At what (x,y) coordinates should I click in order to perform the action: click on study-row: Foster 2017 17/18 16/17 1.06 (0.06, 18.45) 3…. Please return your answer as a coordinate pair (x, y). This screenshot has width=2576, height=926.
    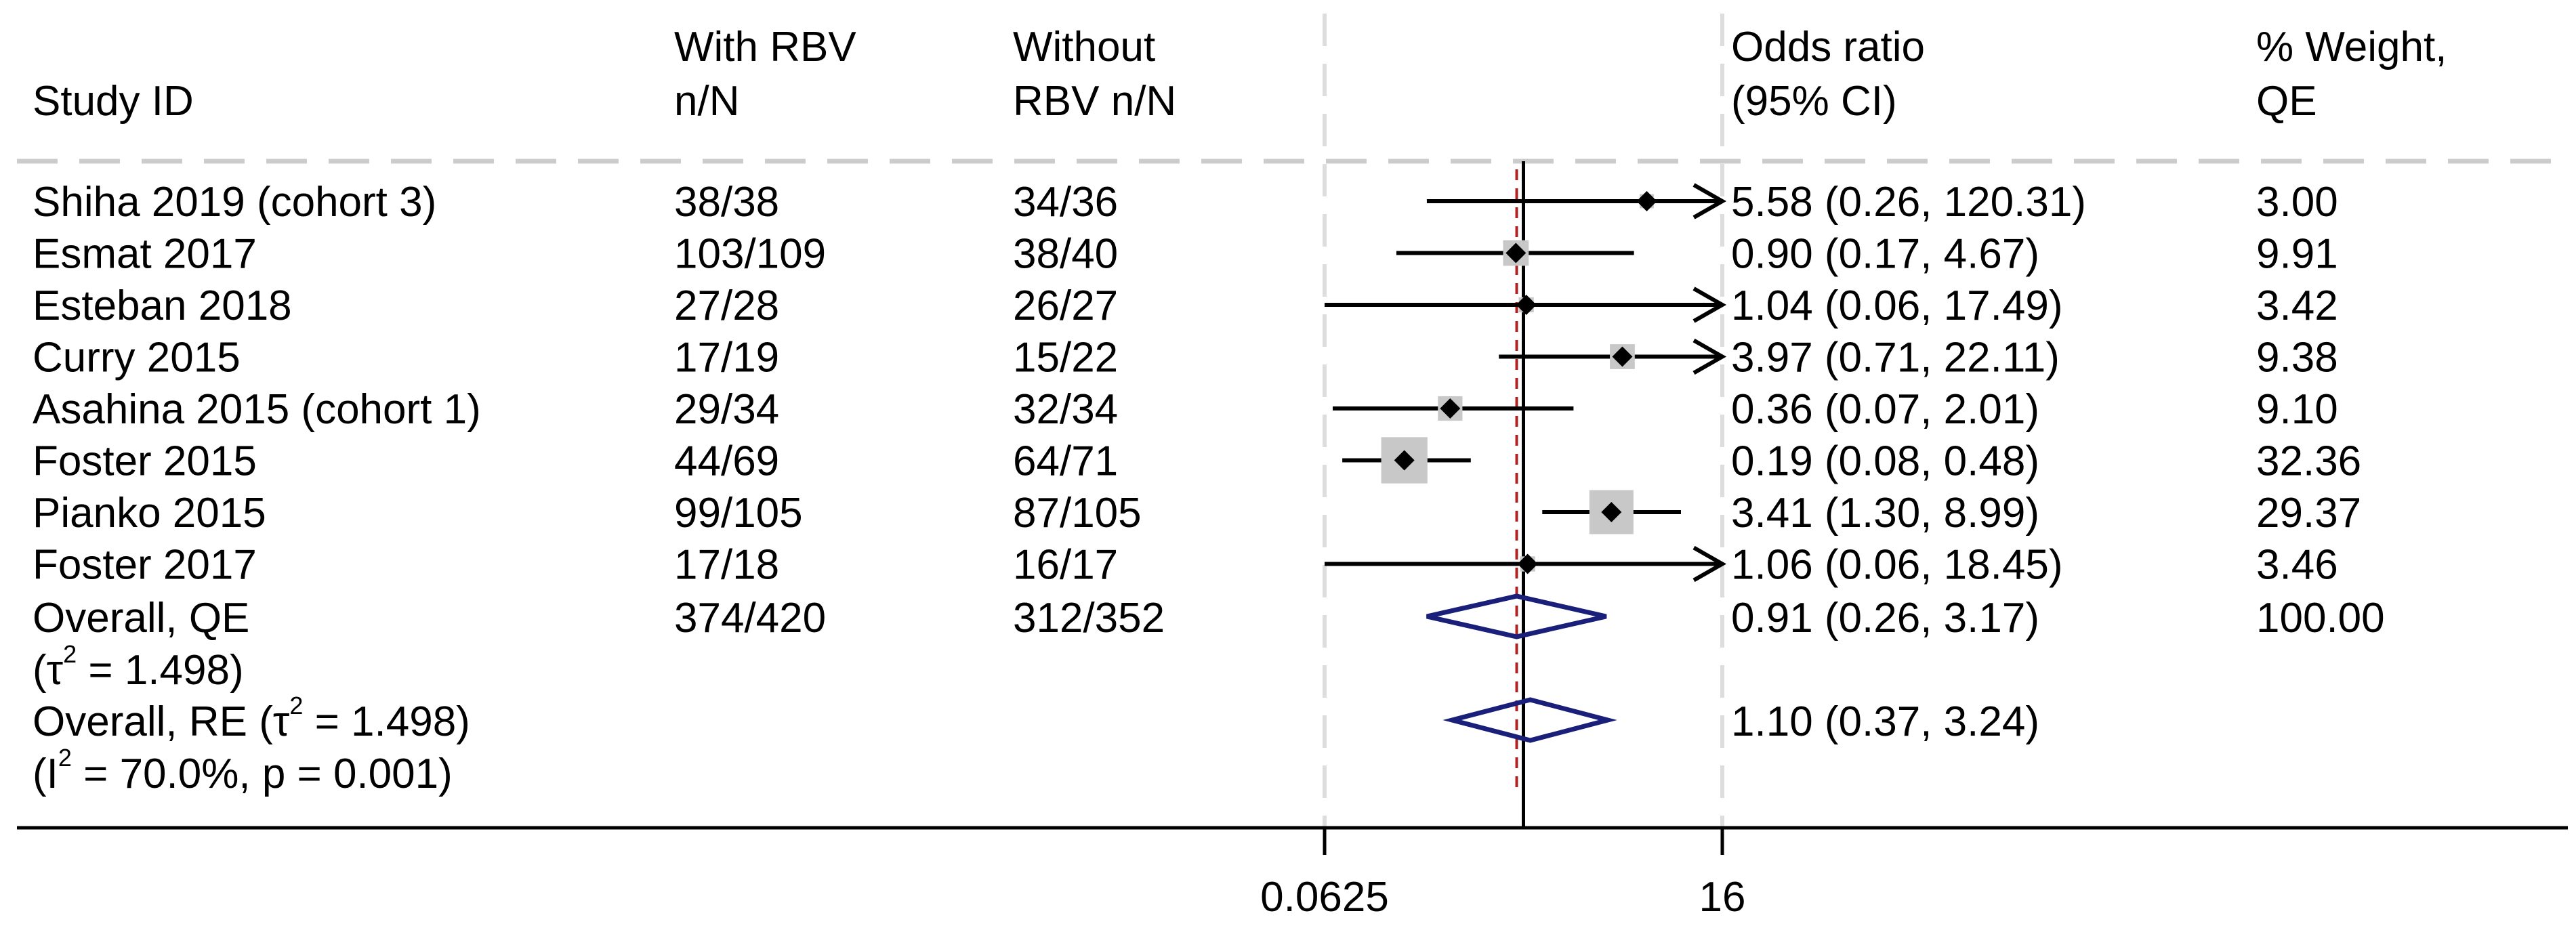
    Looking at the image, I should click on (1185, 565).